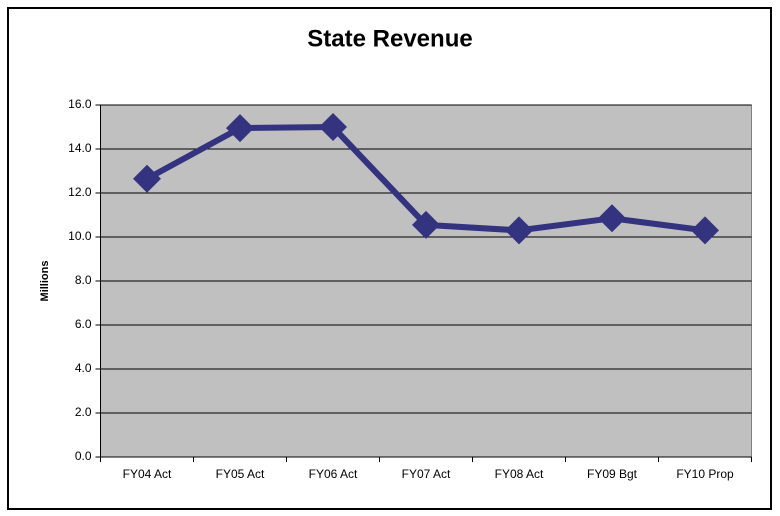  I want to click on y-tick-label: 10.0, so click(80, 236).